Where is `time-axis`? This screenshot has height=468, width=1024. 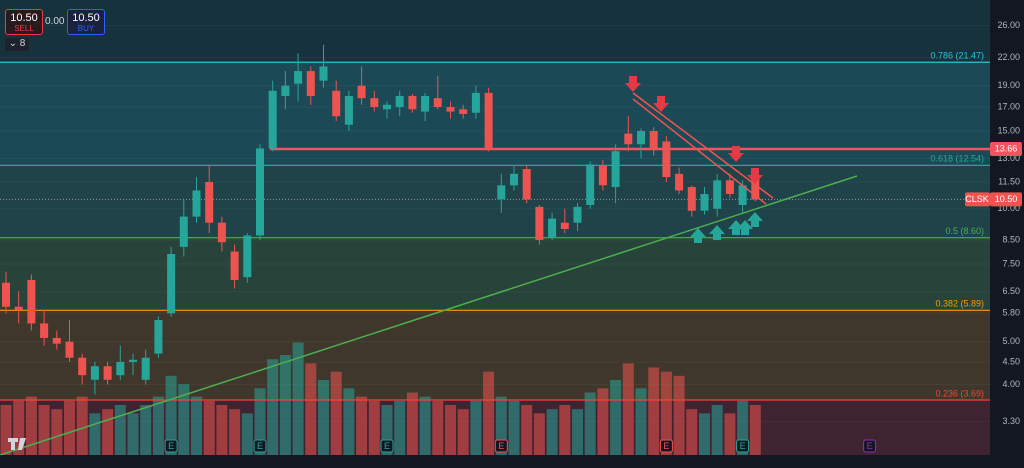
time-axis is located at coordinates (495, 461).